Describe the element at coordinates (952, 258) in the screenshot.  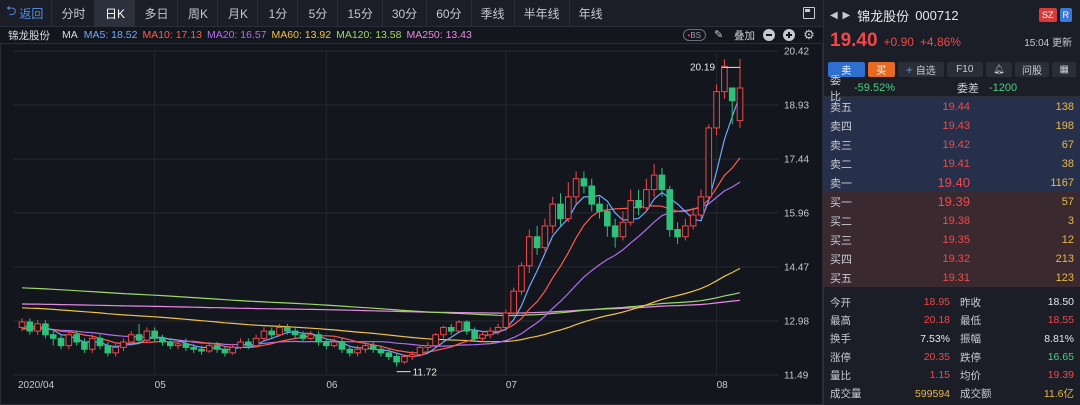
I see `bid-row: 买四 19.32 213` at that location.